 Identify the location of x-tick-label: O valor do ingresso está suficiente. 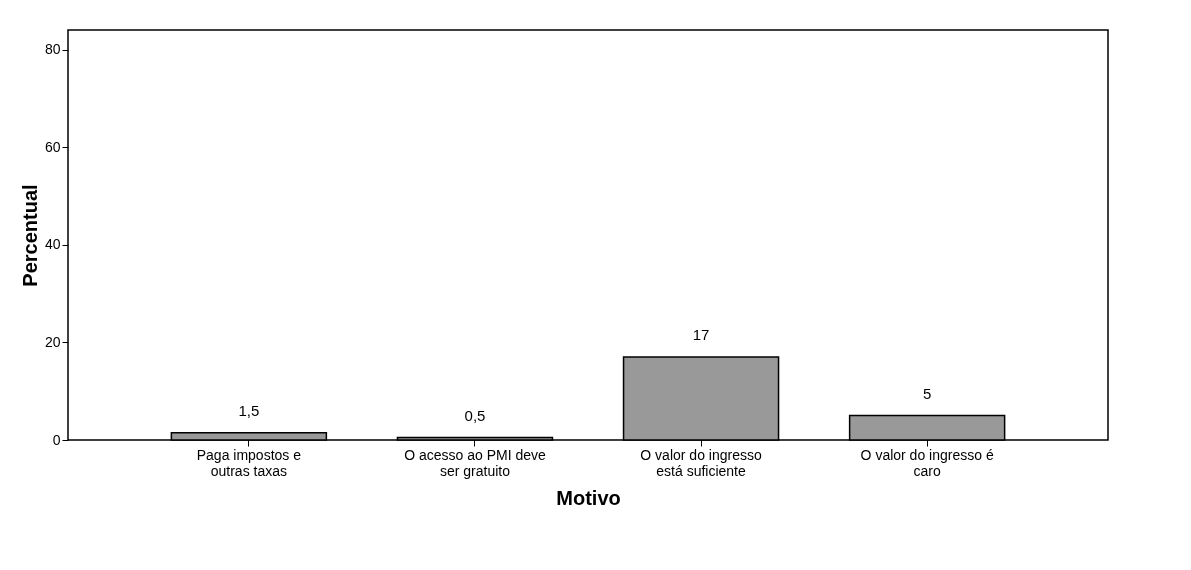
(701, 462).